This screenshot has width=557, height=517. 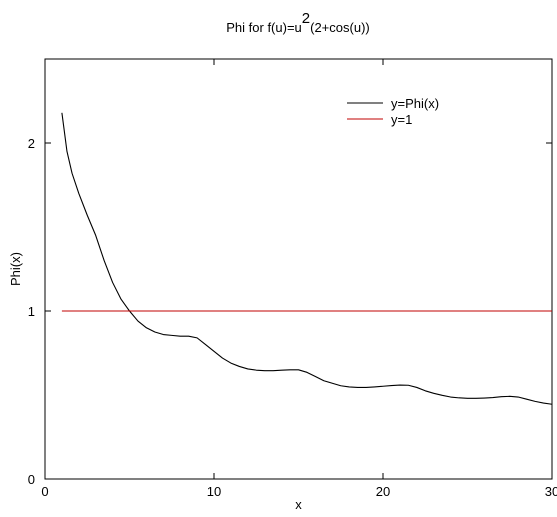 What do you see at coordinates (15, 269) in the screenshot?
I see `y-axis-label: Phi(x)` at bounding box center [15, 269].